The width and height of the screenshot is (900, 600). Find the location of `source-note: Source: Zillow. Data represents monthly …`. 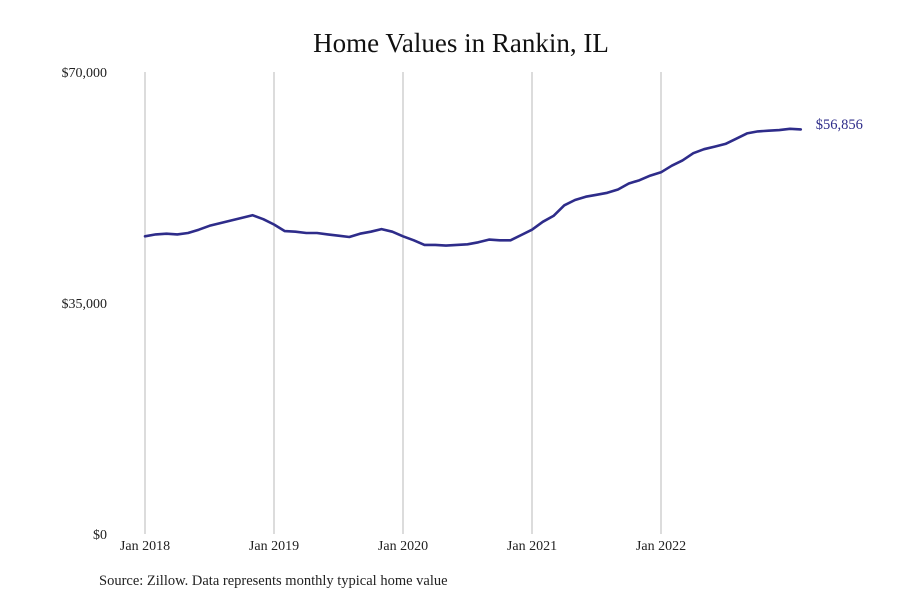

source-note: Source: Zillow. Data represents monthly … is located at coordinates (273, 581).